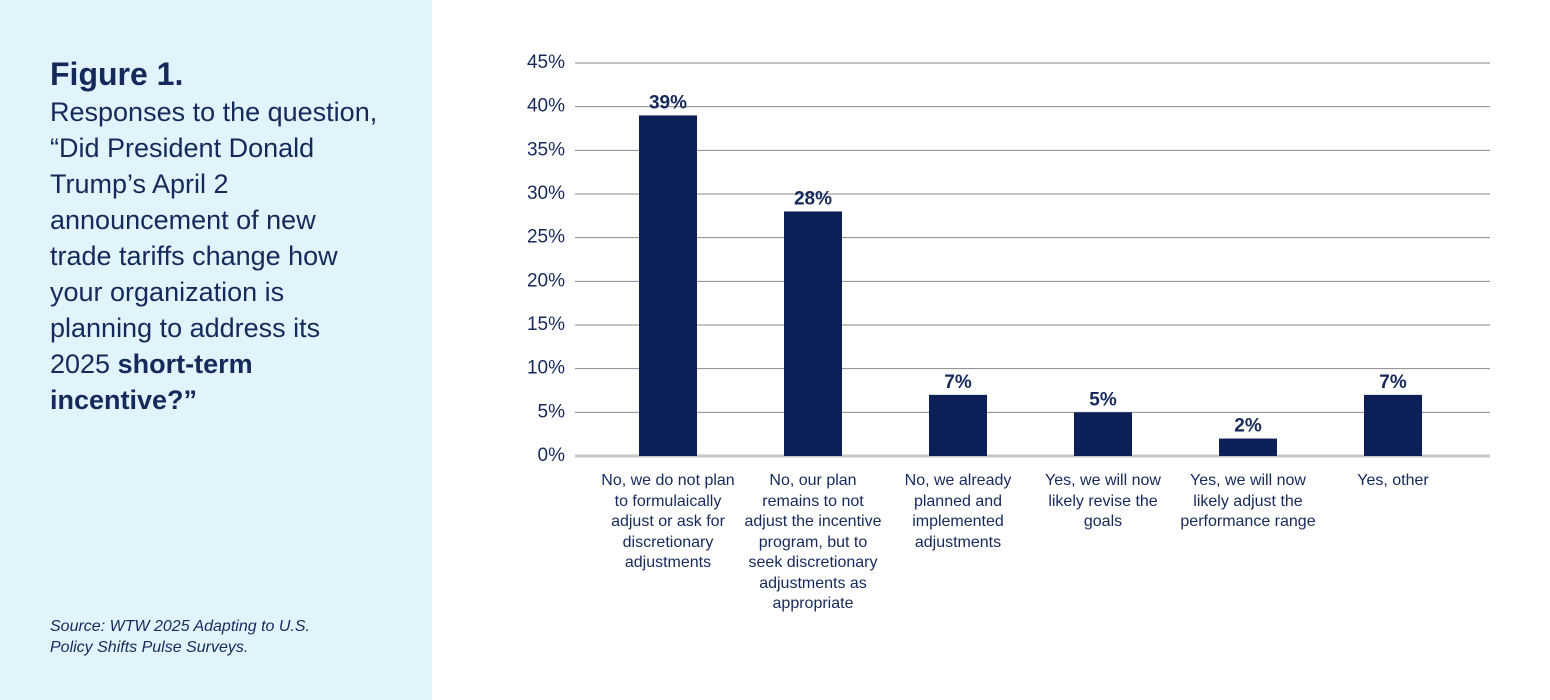 The width and height of the screenshot is (1550, 700). Describe the element at coordinates (546, 280) in the screenshot. I see `y-tick-label: 20%` at that location.